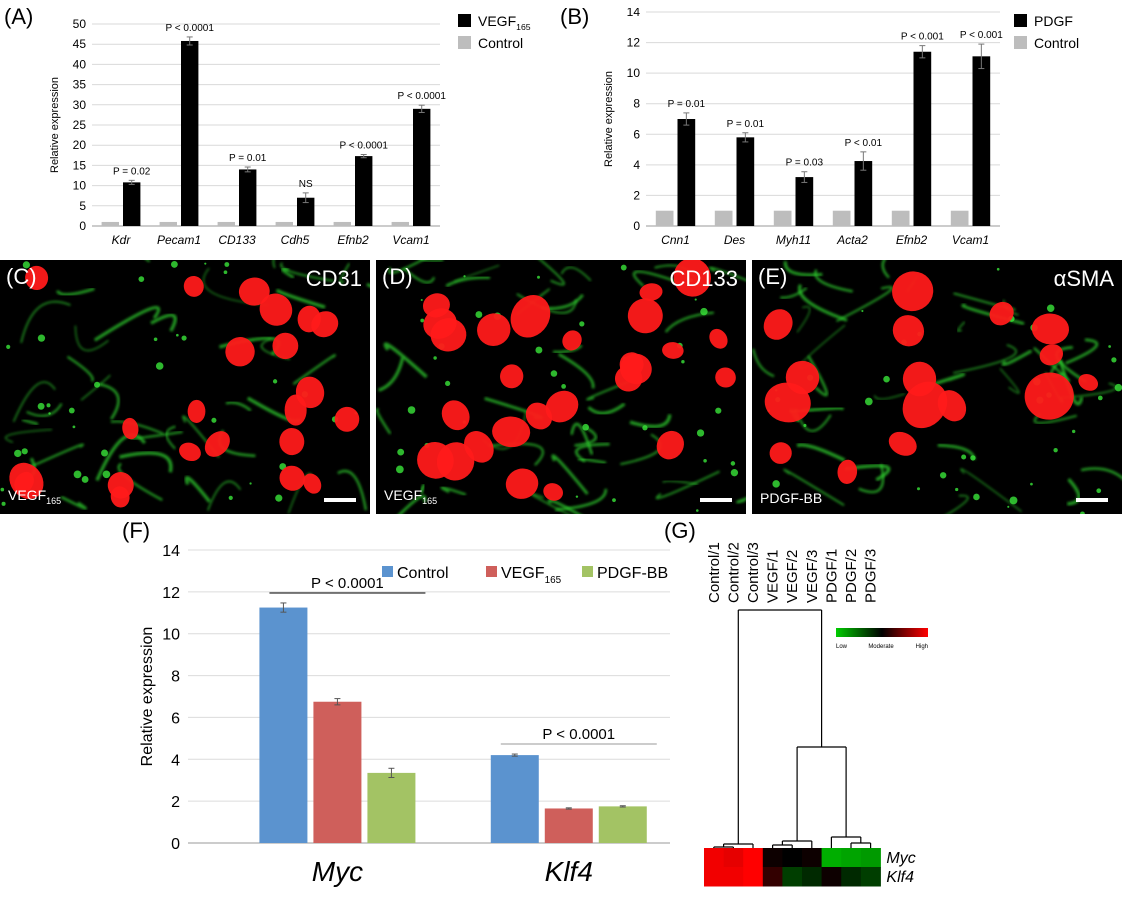 The height and width of the screenshot is (913, 1122). Describe the element at coordinates (922, 37) in the screenshot. I see `p-value-label: P < 0.001` at that location.